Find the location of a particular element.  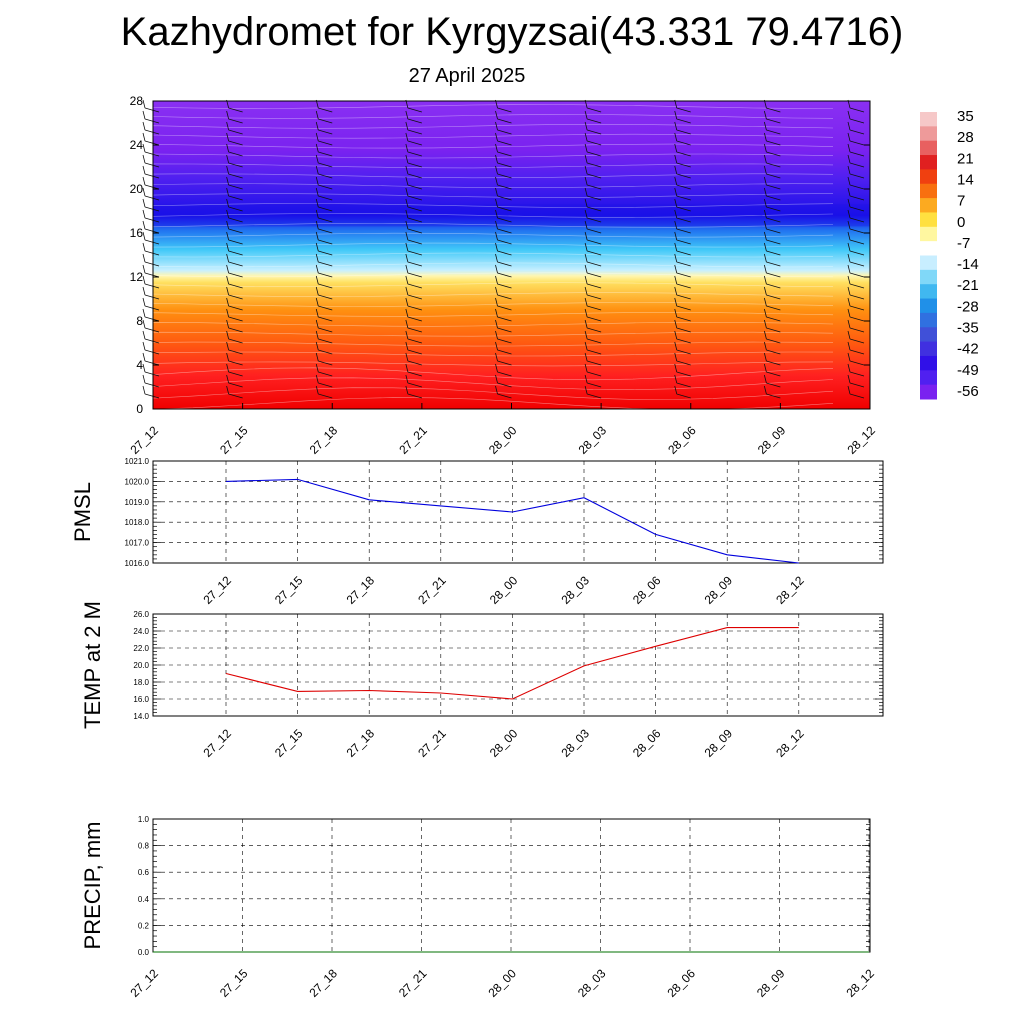

y-tick-label: 0.4 is located at coordinates (144, 899).